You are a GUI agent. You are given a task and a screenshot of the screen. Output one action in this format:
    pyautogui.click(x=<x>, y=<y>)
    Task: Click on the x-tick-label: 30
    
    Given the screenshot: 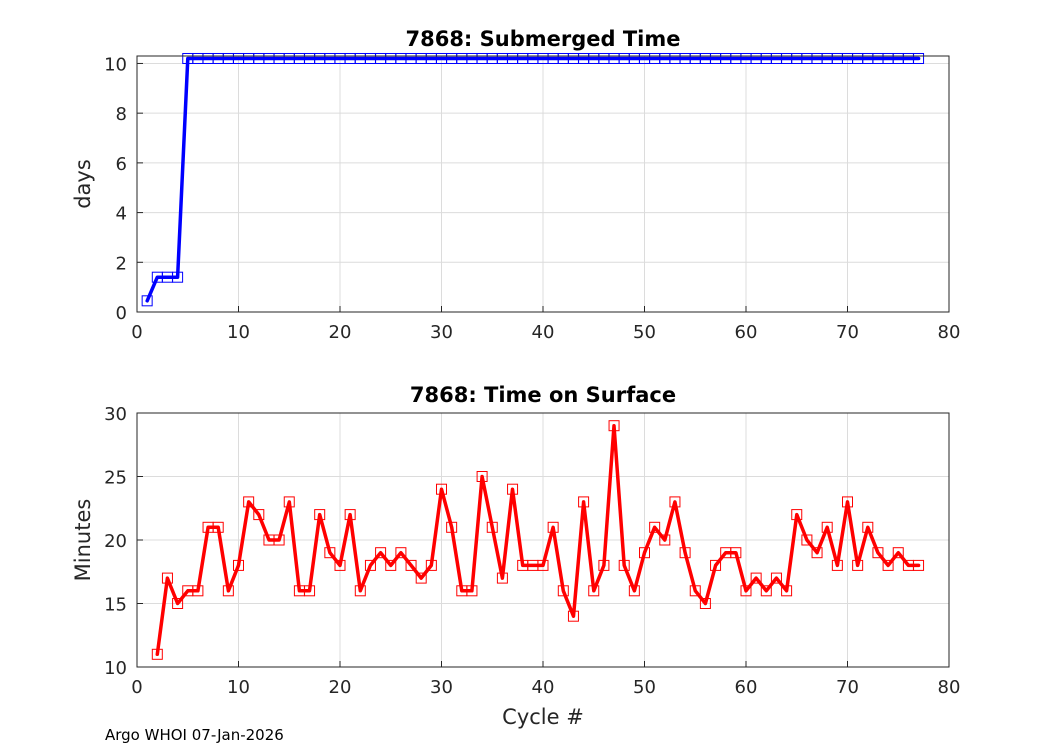 What is the action you would take?
    pyautogui.click(x=441, y=687)
    